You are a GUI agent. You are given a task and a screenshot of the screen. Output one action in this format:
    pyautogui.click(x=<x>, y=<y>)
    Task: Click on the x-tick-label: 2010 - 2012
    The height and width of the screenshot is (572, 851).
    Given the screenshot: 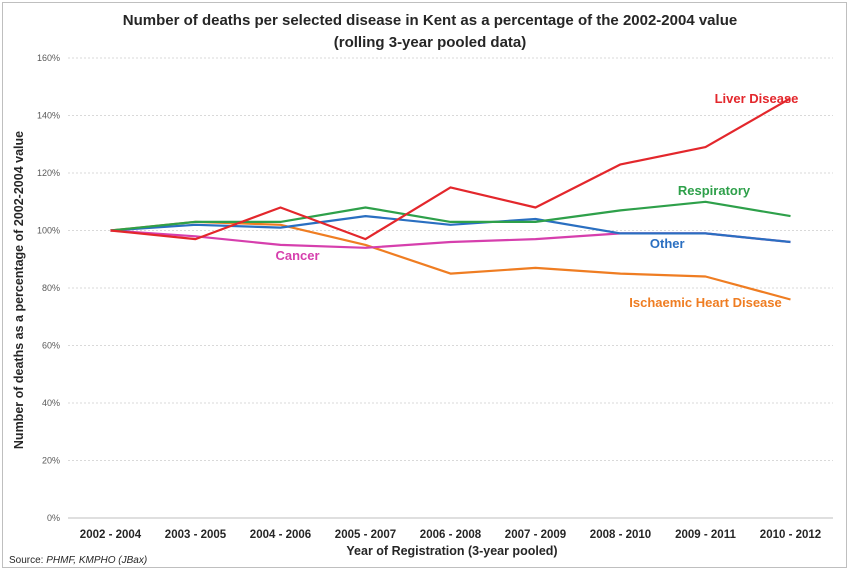 What is the action you would take?
    pyautogui.click(x=790, y=535)
    